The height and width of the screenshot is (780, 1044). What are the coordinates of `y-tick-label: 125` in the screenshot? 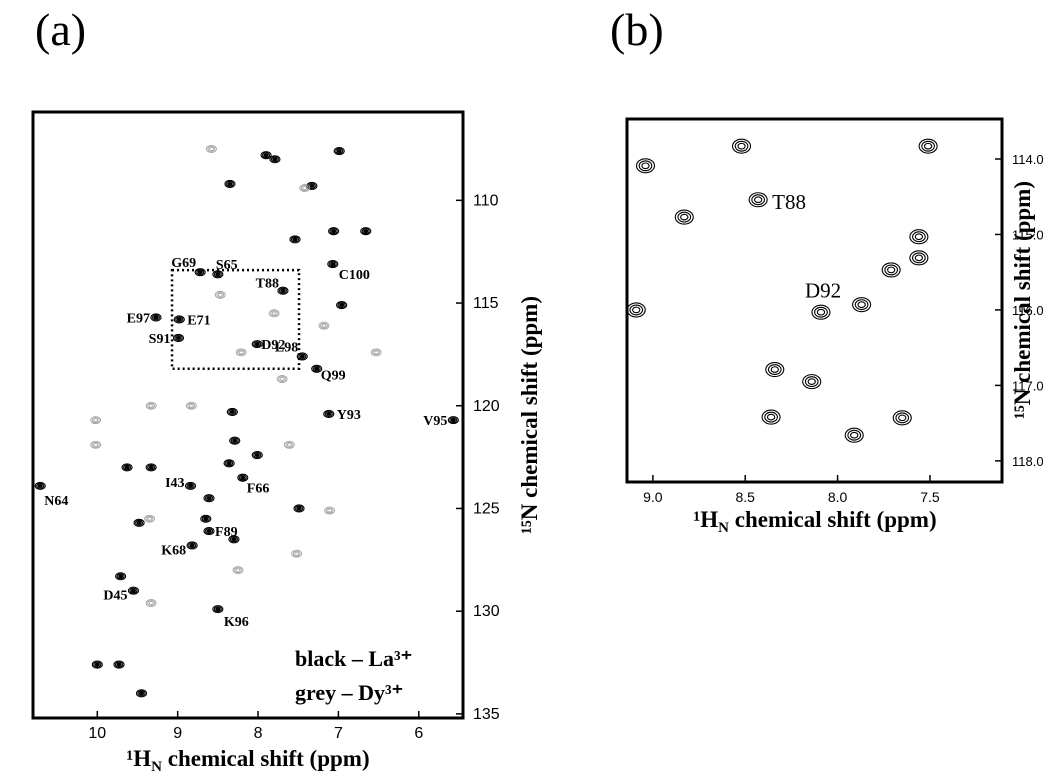 It's located at (486, 508).